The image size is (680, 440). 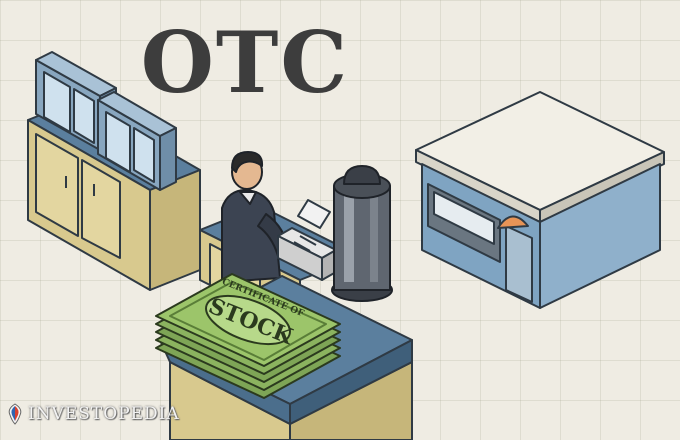 I want to click on investopedia-logo-mark-icon, so click(x=15, y=414).